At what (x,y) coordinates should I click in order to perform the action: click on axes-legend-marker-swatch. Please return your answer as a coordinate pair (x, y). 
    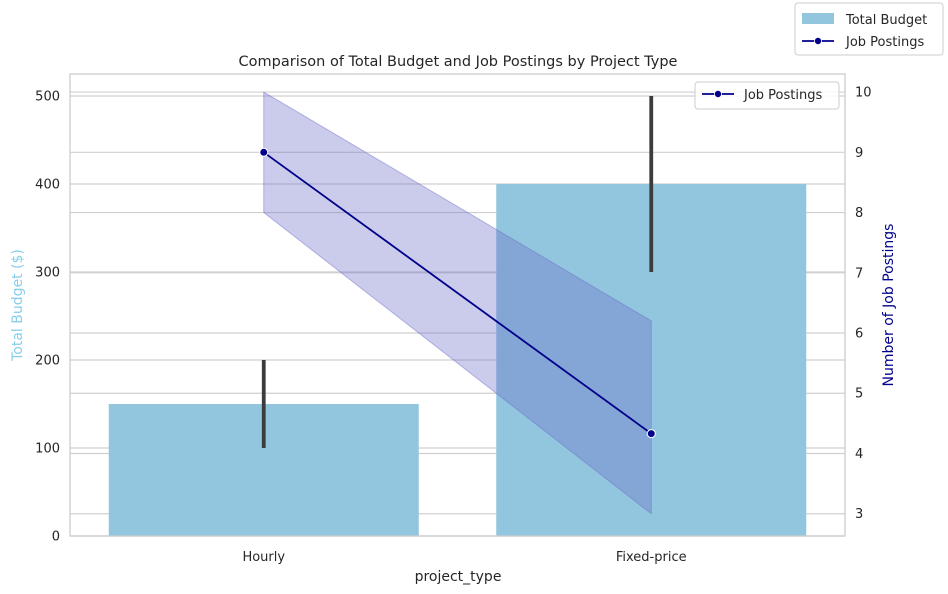
    Looking at the image, I should click on (718, 94).